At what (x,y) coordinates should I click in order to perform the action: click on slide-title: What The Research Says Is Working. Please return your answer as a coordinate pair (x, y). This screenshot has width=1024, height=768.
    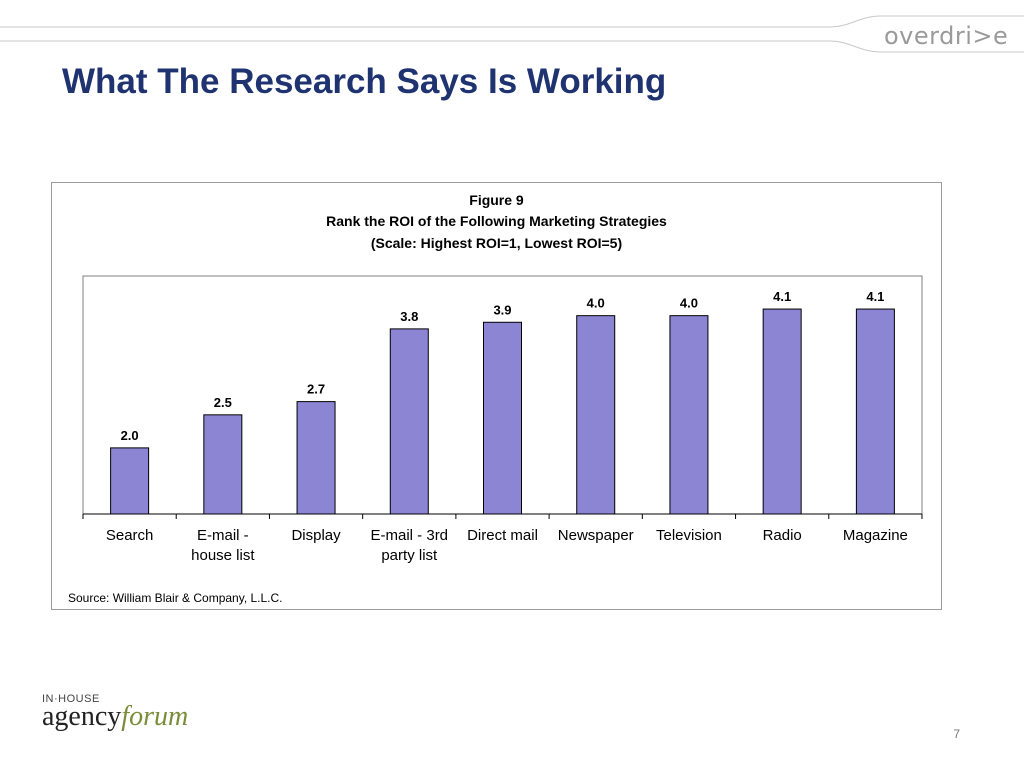
    Looking at the image, I should click on (364, 81).